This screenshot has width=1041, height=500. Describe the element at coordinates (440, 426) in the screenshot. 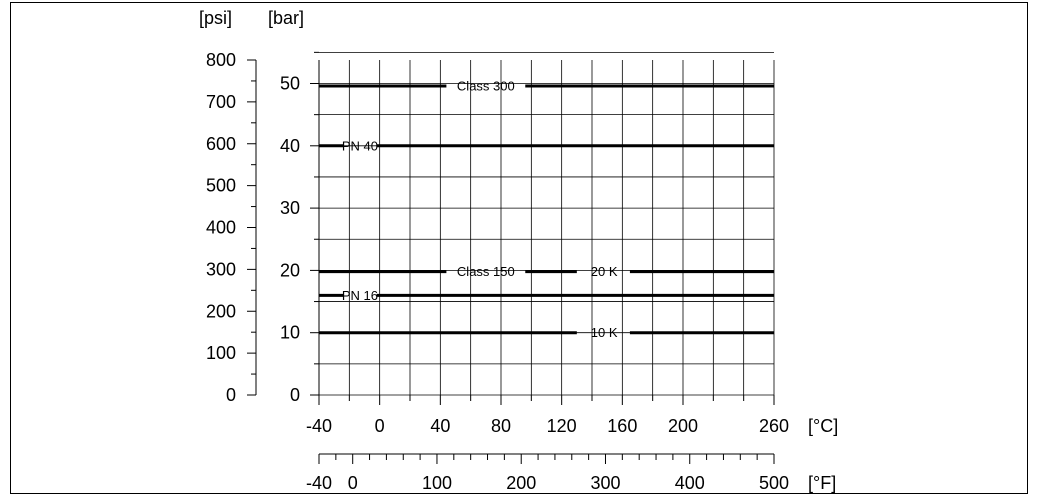

I see `celsius-tick-label: 40` at that location.